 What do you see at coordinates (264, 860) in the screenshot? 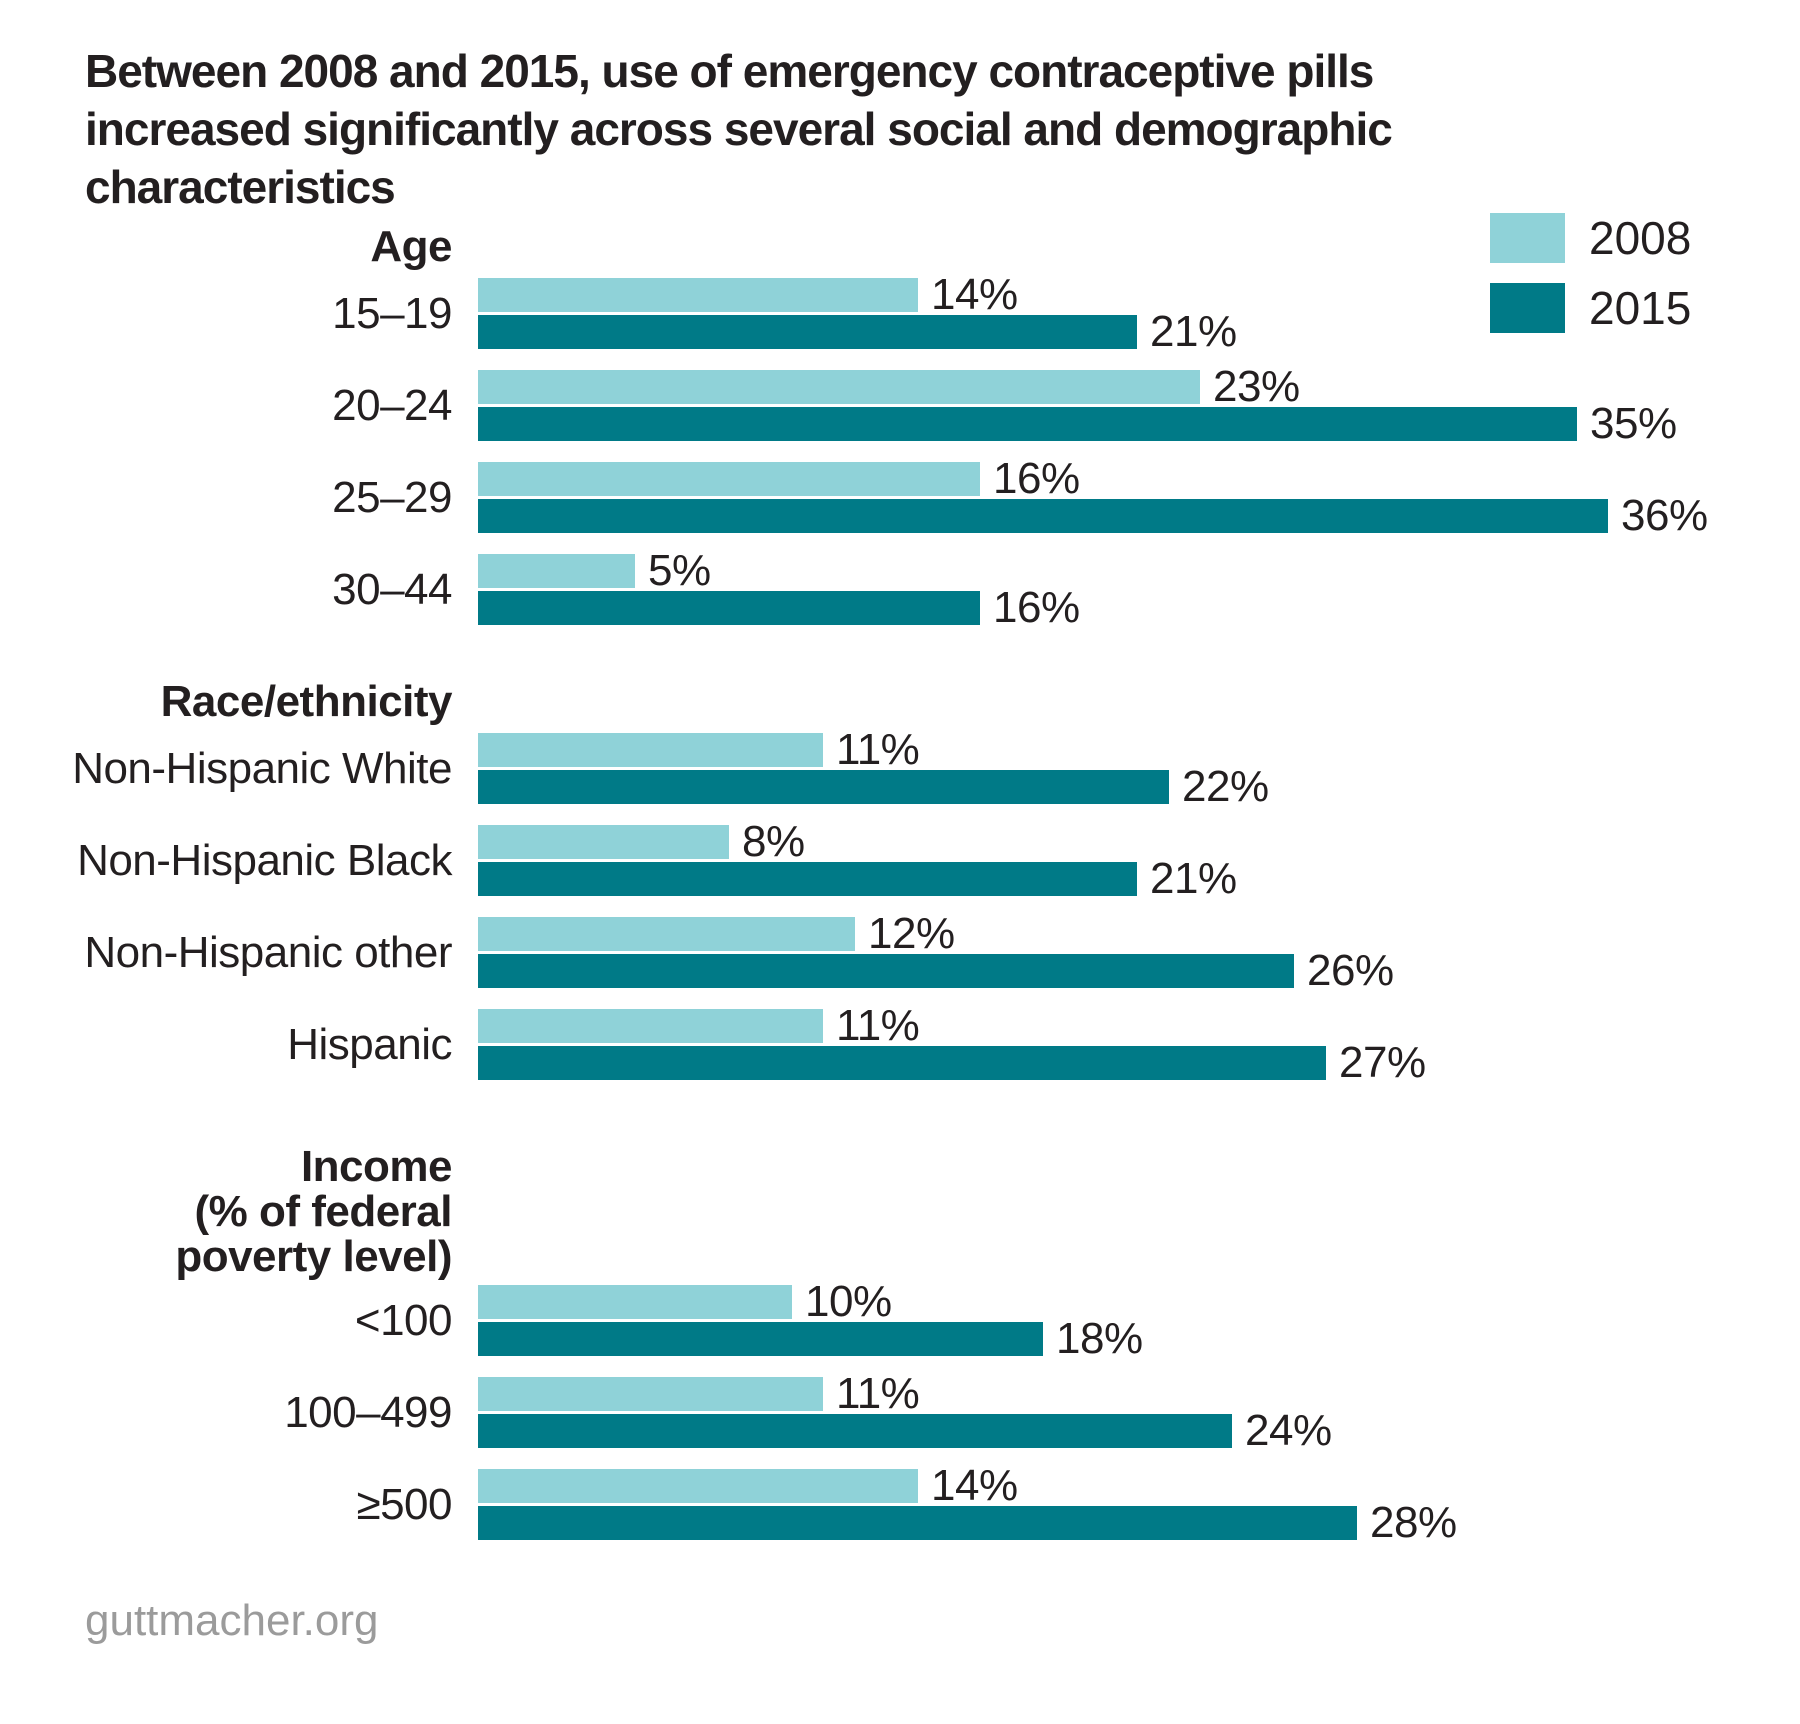
I see `category-label: Non-Hispanic Black` at bounding box center [264, 860].